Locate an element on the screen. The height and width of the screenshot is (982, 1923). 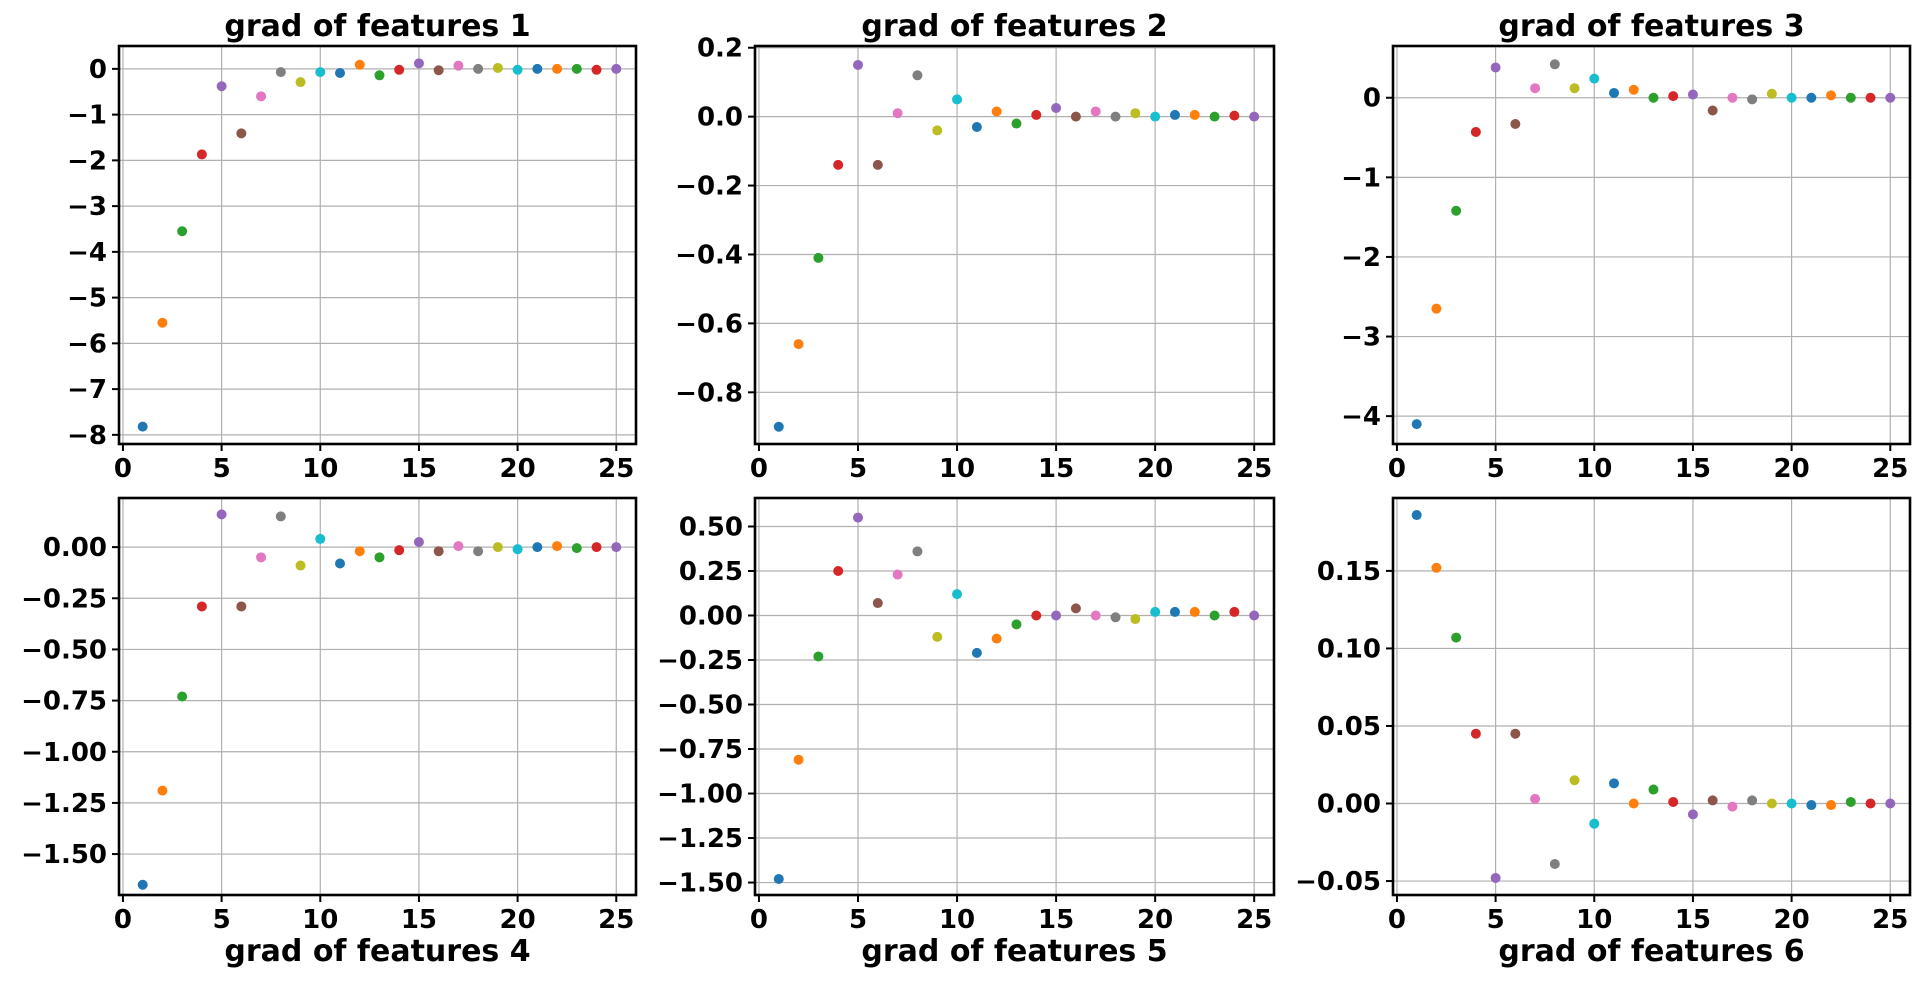
axis-ticks: 0 5 10 15 20 25 0 −1 −2 −3 −4 −5 −6 −7 −8 is located at coordinates (350, 269).